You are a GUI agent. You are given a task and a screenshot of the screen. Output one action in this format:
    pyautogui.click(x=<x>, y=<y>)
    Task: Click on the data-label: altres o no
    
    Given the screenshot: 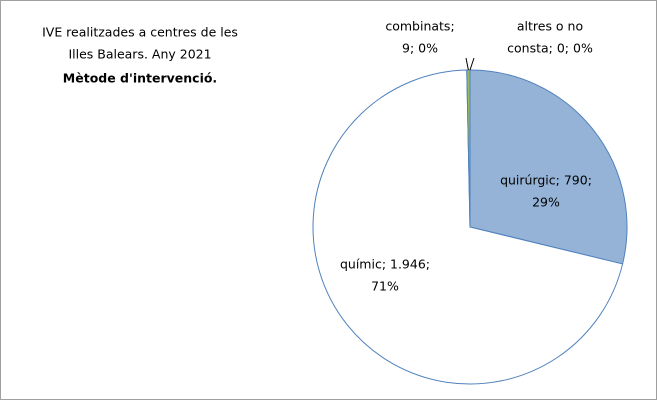 What is the action you would take?
    pyautogui.click(x=550, y=26)
    